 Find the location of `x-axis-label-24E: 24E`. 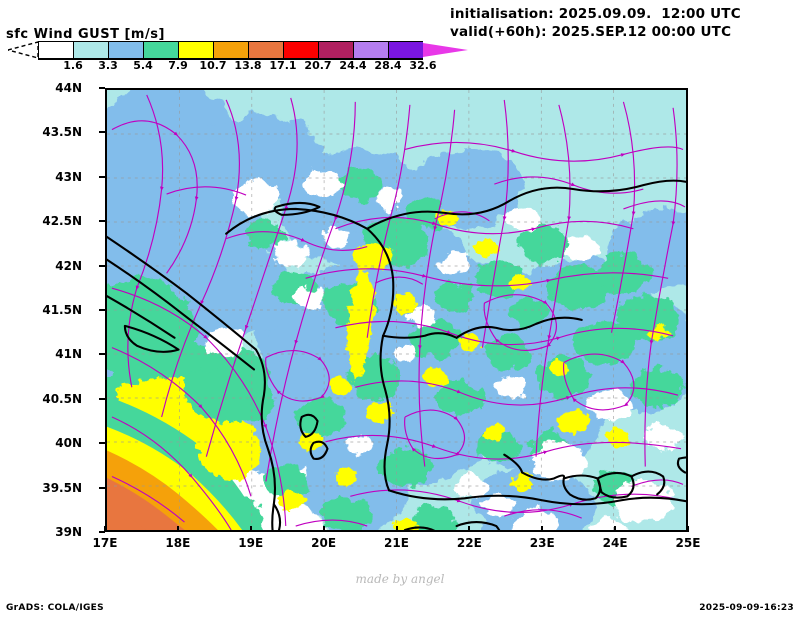

x-axis-label-24E: 24E is located at coordinates (615, 543).